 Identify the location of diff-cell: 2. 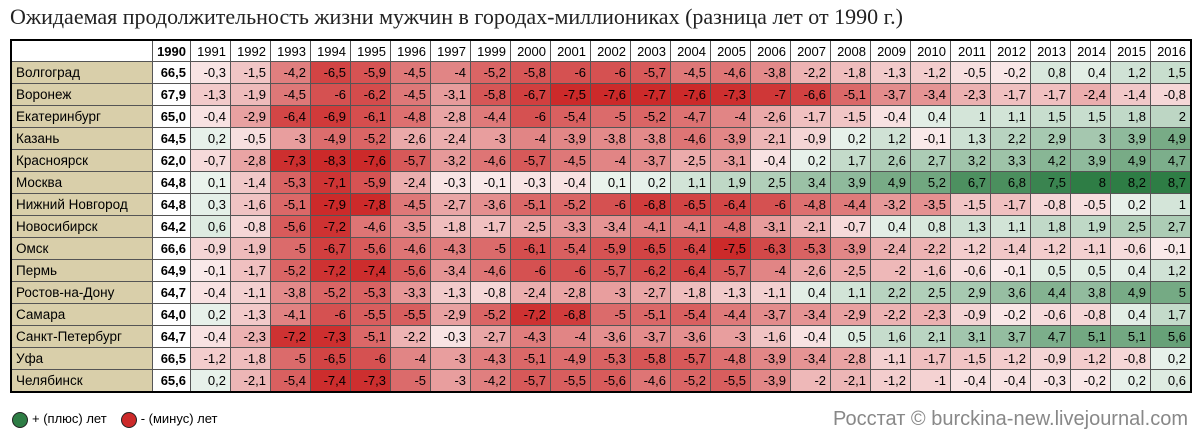
(1171, 116).